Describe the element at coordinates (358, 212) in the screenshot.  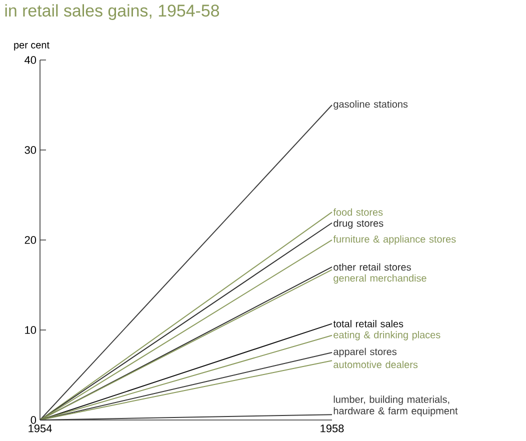
I see `series-label: food stores` at that location.